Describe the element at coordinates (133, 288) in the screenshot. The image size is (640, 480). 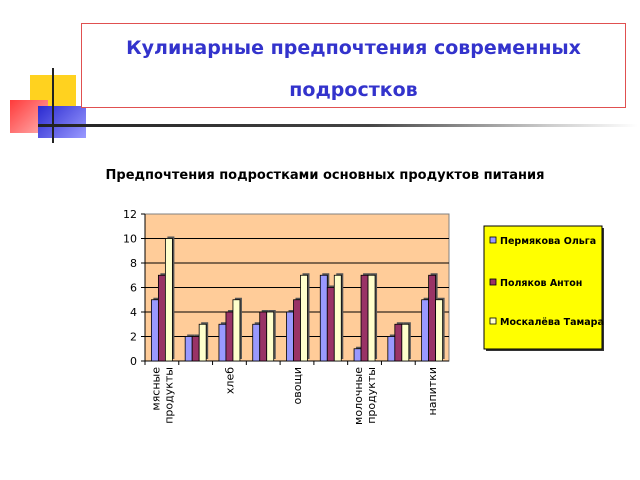
I see `y-tick-label: 6` at that location.